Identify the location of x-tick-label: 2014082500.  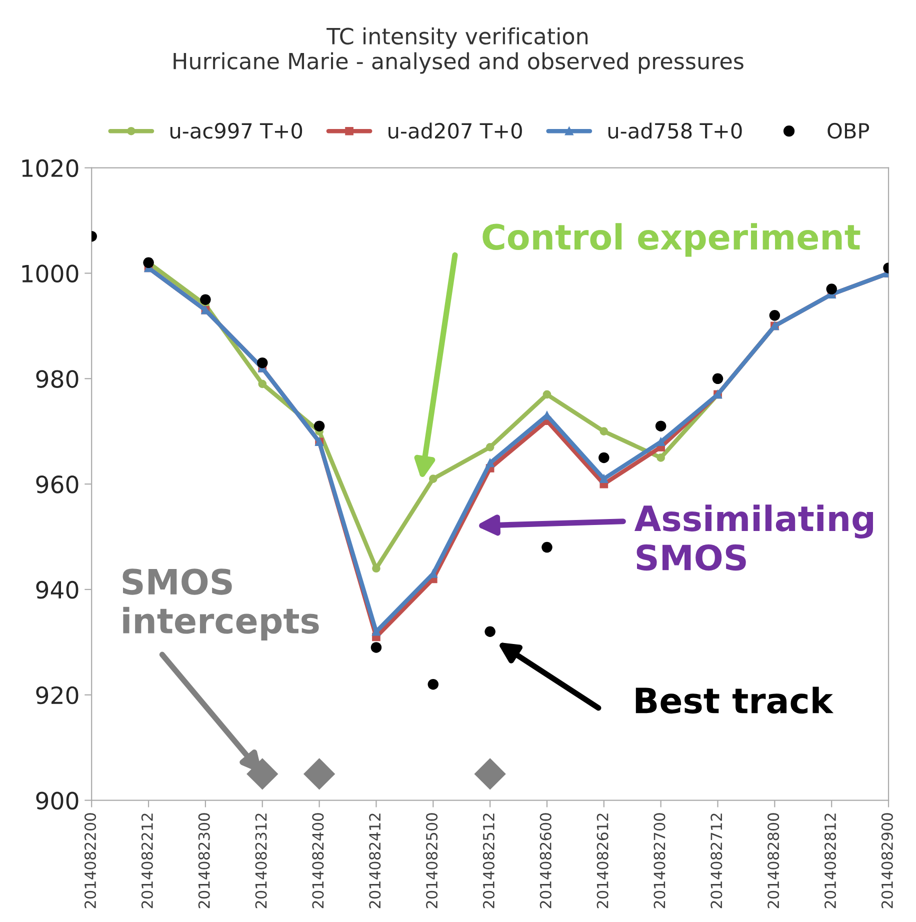
(432, 860).